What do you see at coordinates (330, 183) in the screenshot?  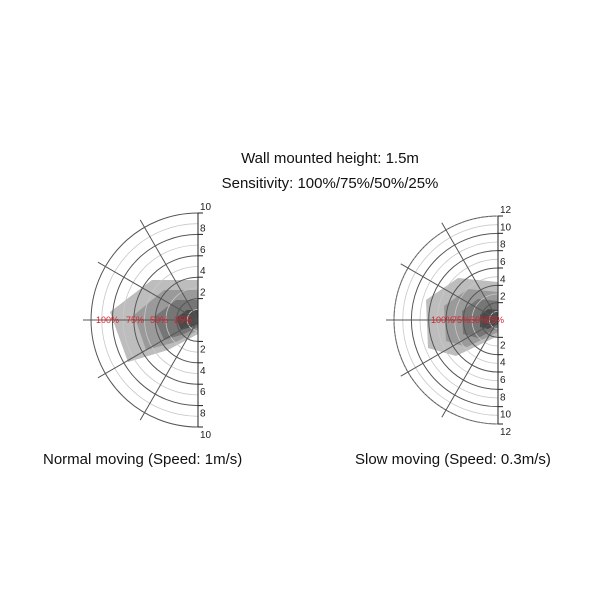 I see `sensitivity-label: Sensitivity: 100%/75%/50%/25%` at bounding box center [330, 183].